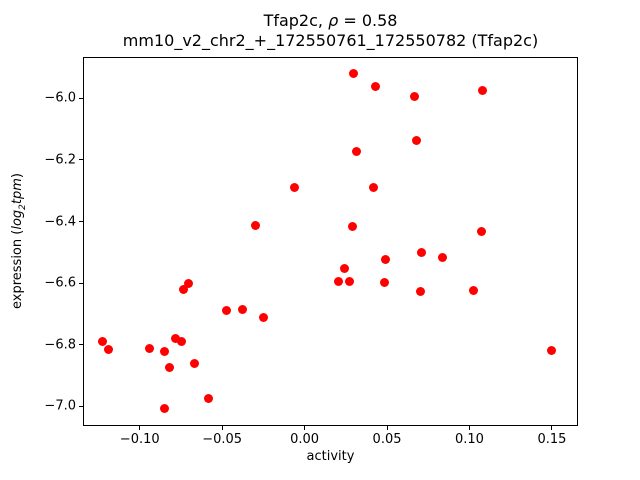  I want to click on title-gene-text: Tfap2c,, so click(296, 20).